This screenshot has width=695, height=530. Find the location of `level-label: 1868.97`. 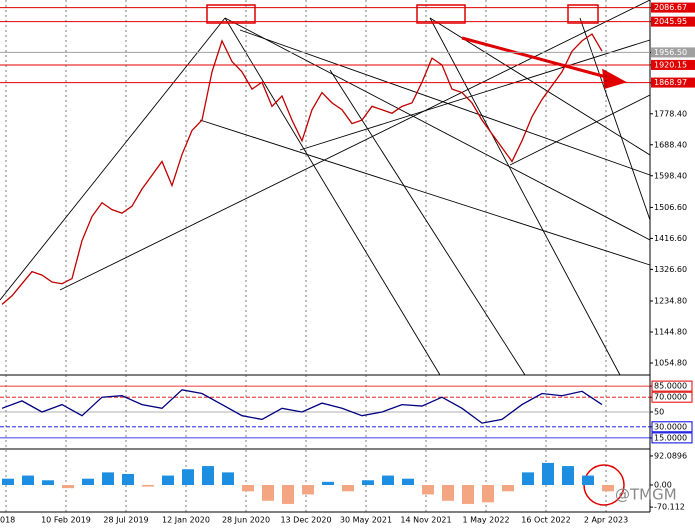

level-label: 1868.97 is located at coordinates (670, 82).